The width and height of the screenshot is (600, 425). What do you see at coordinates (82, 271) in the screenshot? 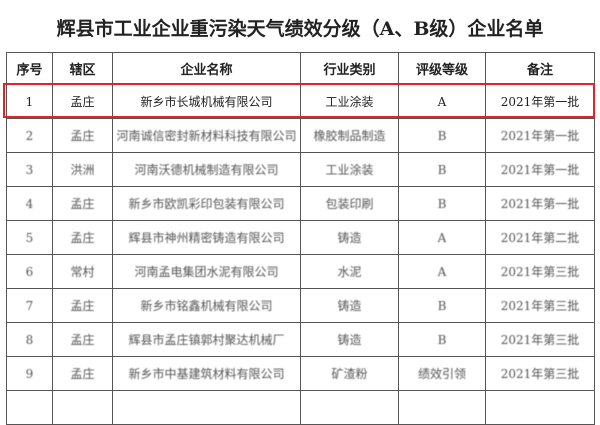
I see `table-cell: 常村` at bounding box center [82, 271].